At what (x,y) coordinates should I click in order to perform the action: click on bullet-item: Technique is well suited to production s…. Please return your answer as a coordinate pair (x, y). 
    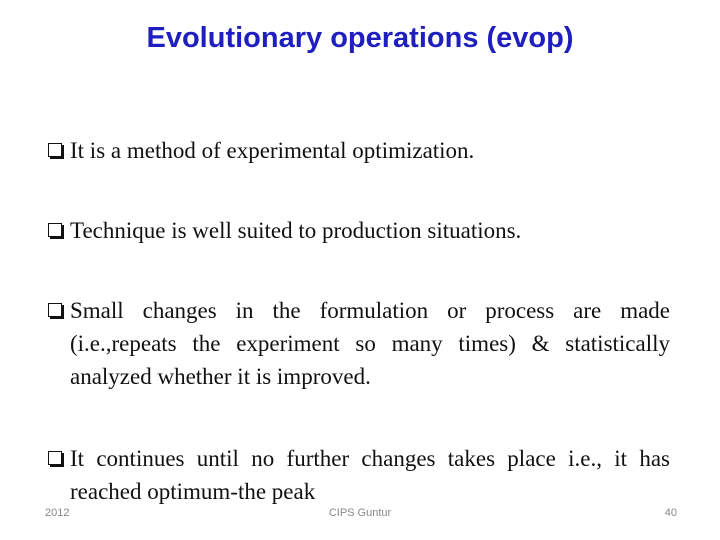
    Looking at the image, I should click on (359, 230).